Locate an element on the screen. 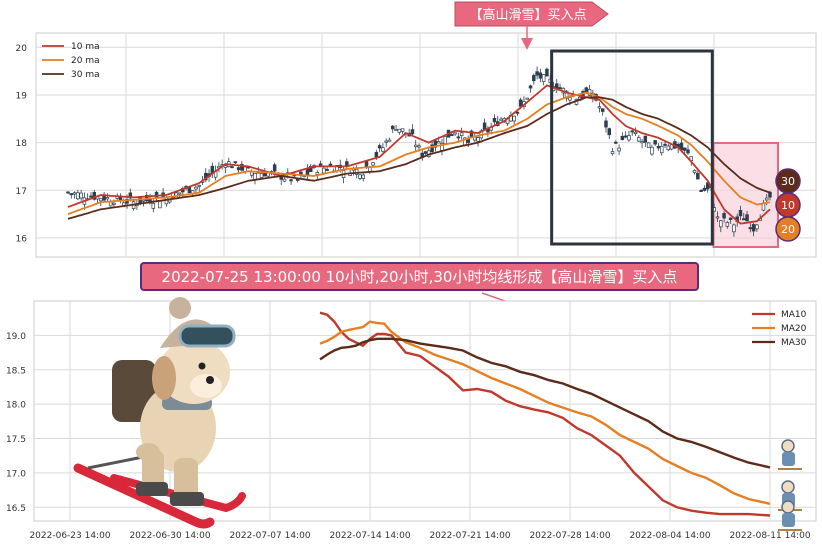 Image resolution: width=822 pixels, height=547 pixels. legend-label-10ma: 10 ma is located at coordinates (85, 47).